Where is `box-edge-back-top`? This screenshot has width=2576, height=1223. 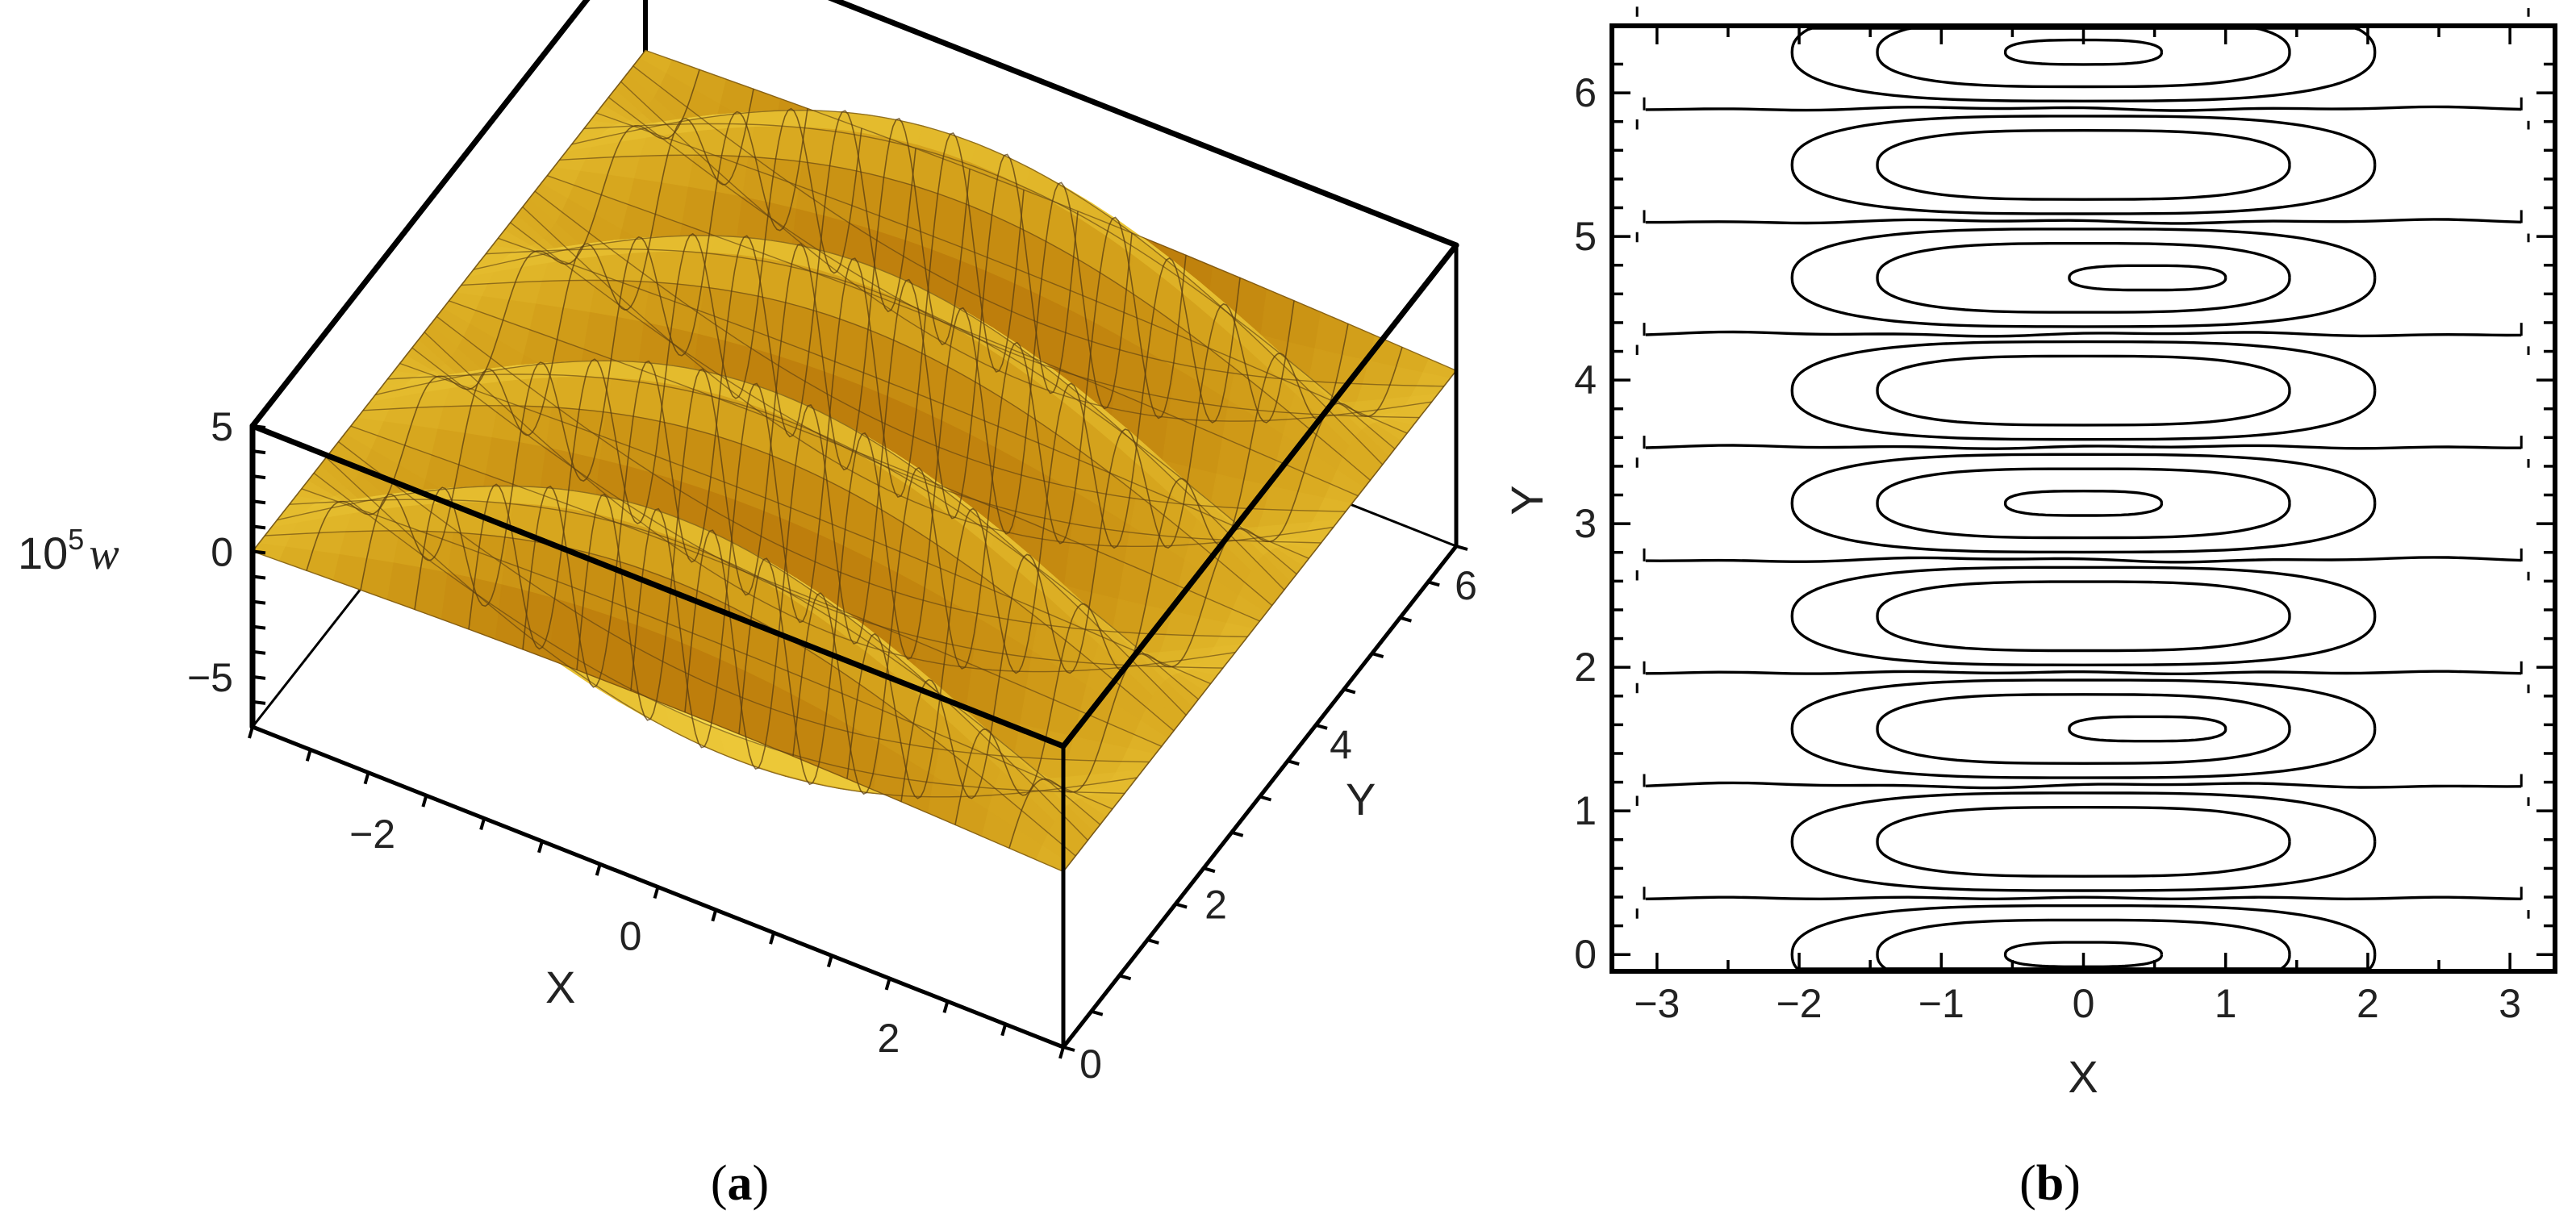
box-edge-back-top is located at coordinates (1143, 124).